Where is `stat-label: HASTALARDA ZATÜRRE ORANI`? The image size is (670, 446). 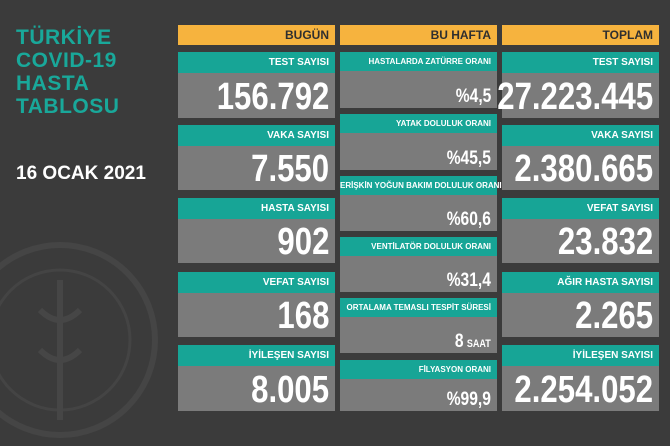 stat-label: HASTALARDA ZATÜRRE ORANI is located at coordinates (418, 61).